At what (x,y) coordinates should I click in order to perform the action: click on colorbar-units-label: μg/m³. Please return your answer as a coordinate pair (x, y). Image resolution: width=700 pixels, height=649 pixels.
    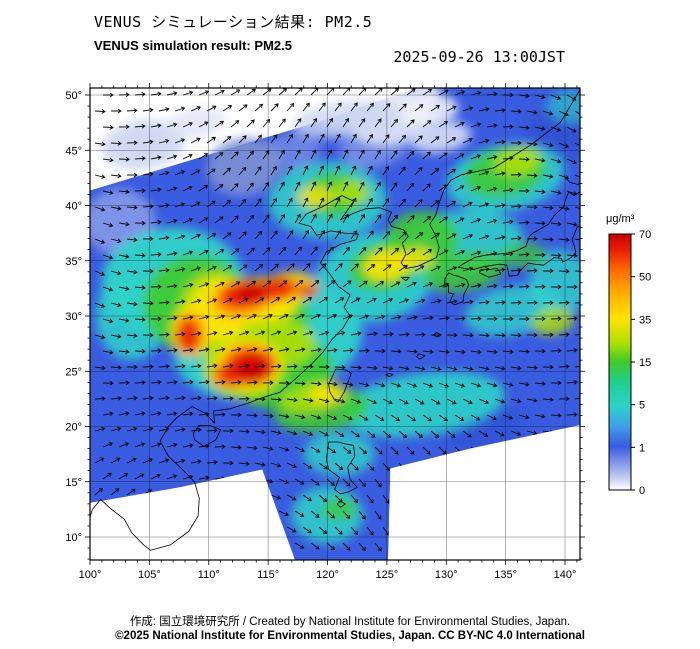
    Looking at the image, I should click on (620, 219).